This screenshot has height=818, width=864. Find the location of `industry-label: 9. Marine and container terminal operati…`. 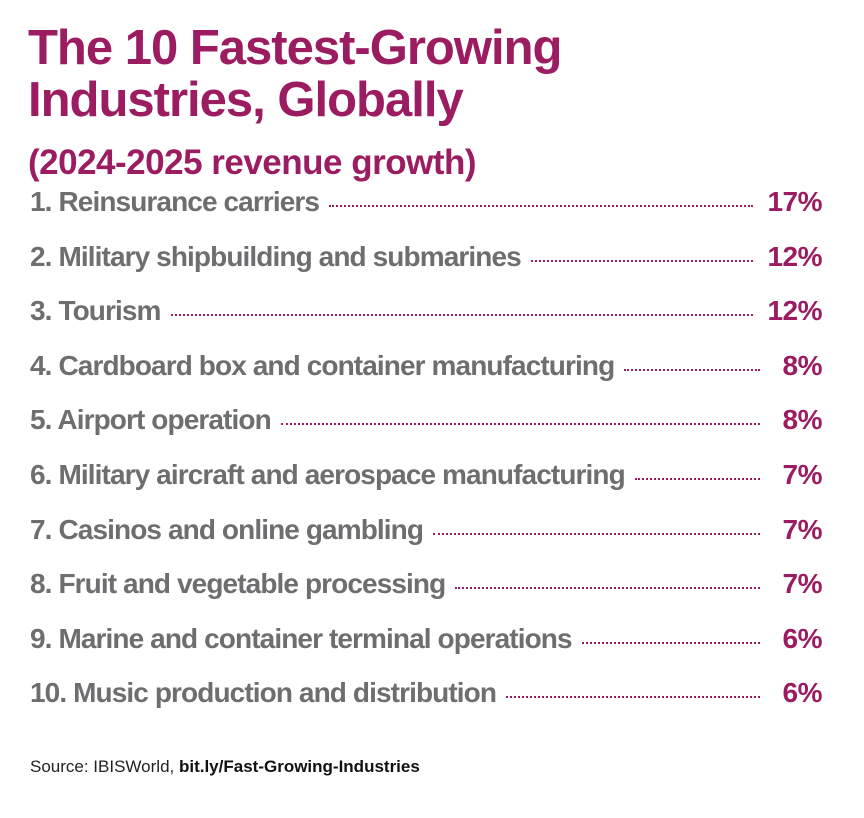

industry-label: 9. Marine and container terminal operati… is located at coordinates (301, 638).